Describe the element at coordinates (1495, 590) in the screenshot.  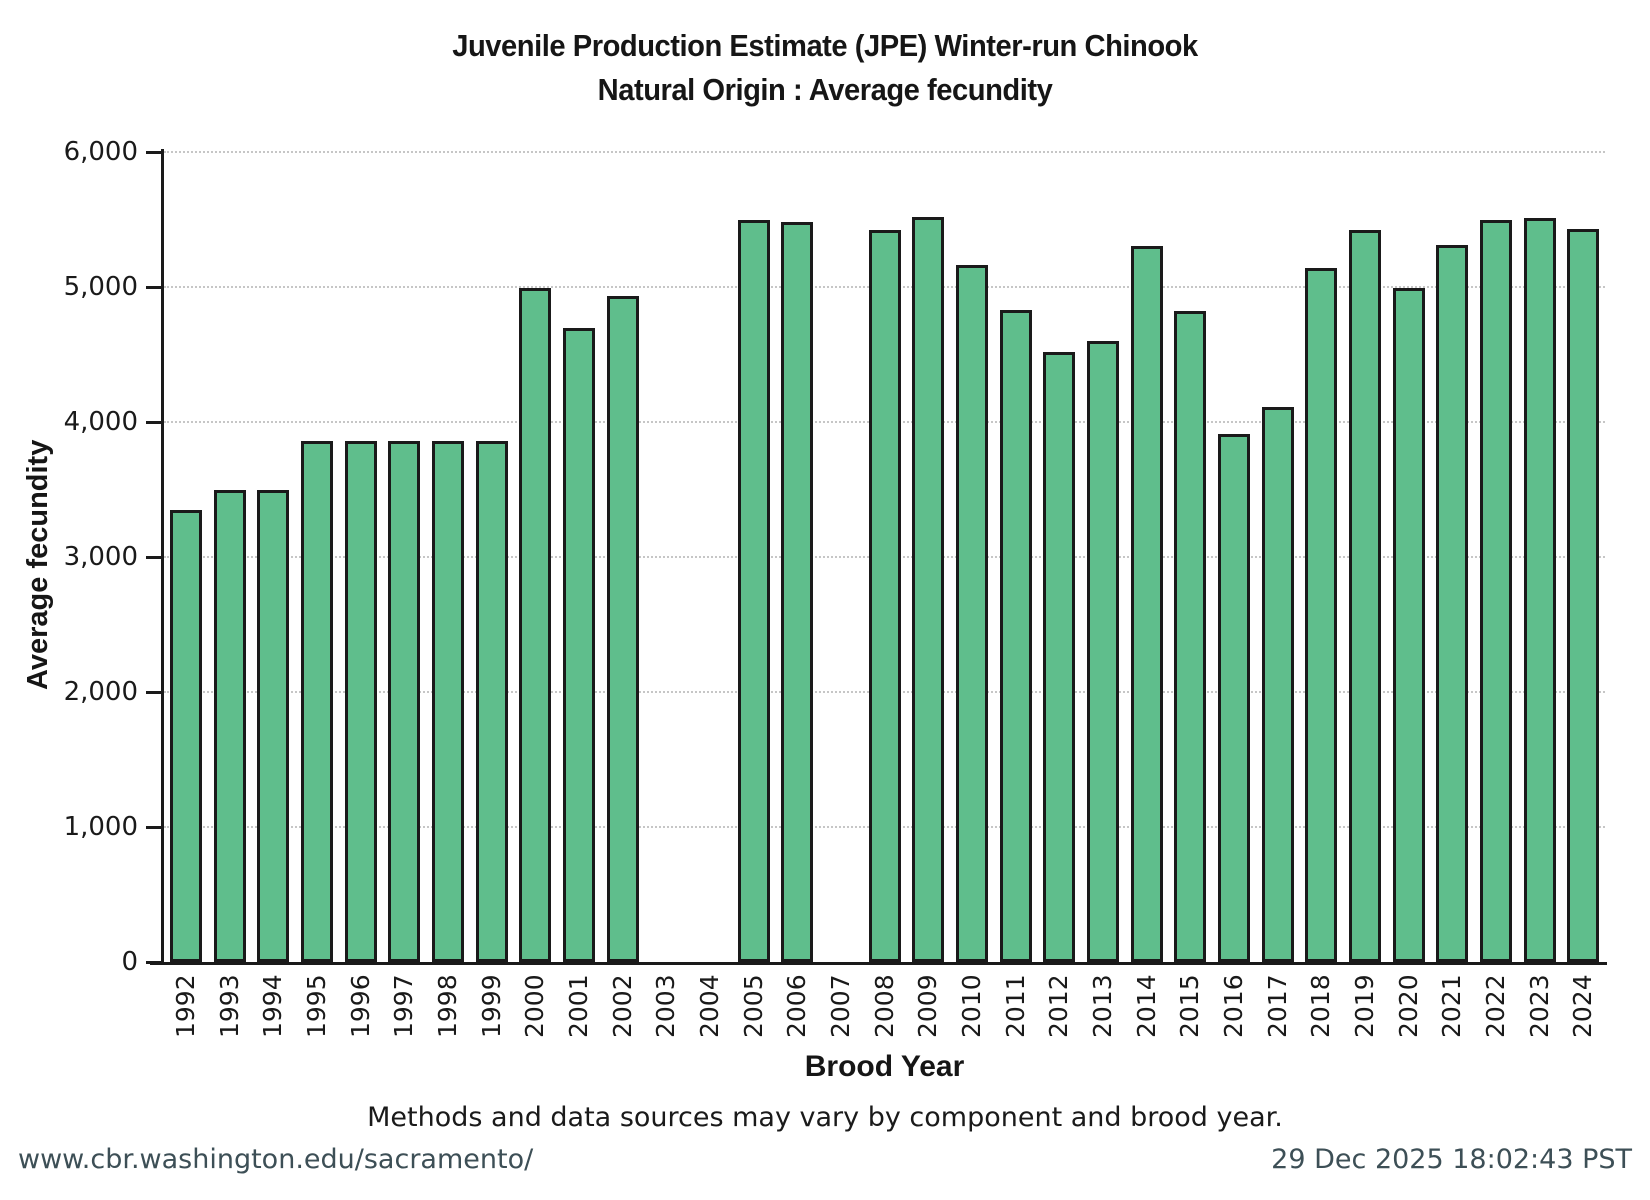
I see `bar-2022` at that location.